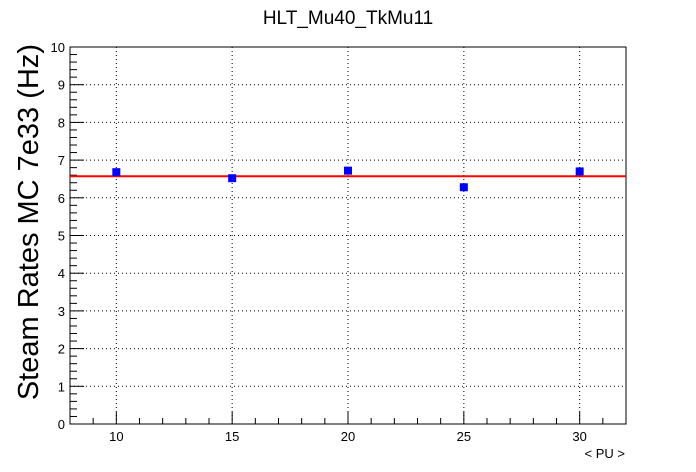 The height and width of the screenshot is (472, 696). What do you see at coordinates (61, 273) in the screenshot?
I see `y-tick-label: 4` at bounding box center [61, 273].